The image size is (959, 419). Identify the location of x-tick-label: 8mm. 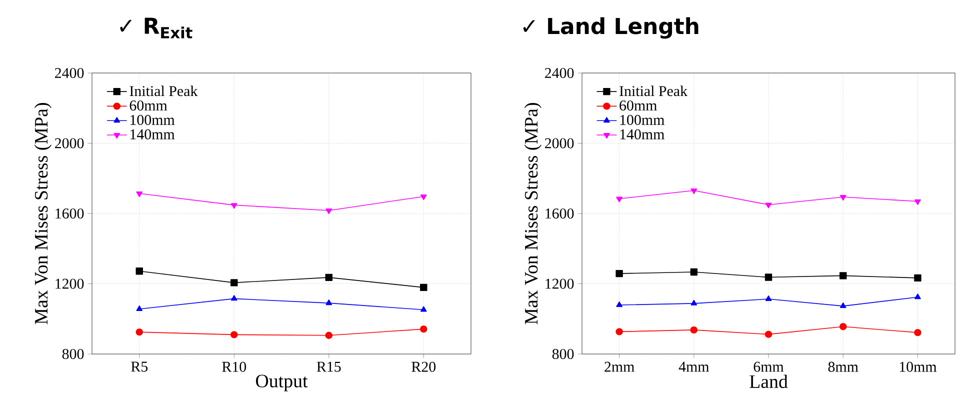
(843, 367).